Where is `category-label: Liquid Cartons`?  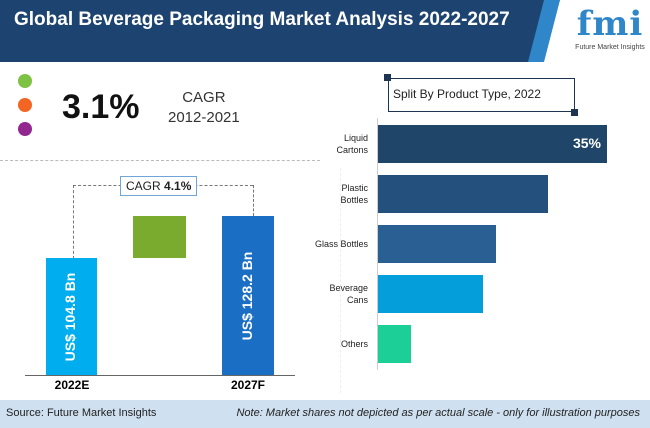
category-label: Liquid Cartons is located at coordinates (352, 144).